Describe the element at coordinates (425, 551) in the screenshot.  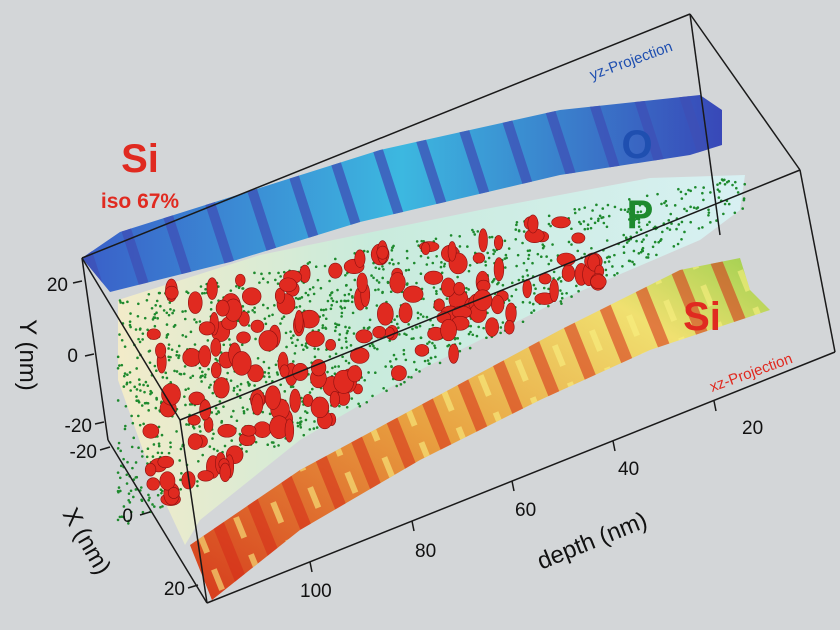
I see `depth-tick: 80` at that location.